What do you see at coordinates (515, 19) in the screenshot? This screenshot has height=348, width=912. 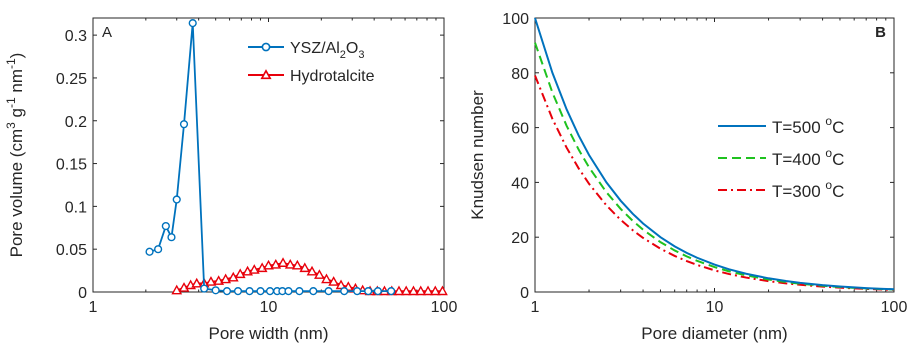 I see `panel-b-y-tick-label: 100` at bounding box center [515, 19].